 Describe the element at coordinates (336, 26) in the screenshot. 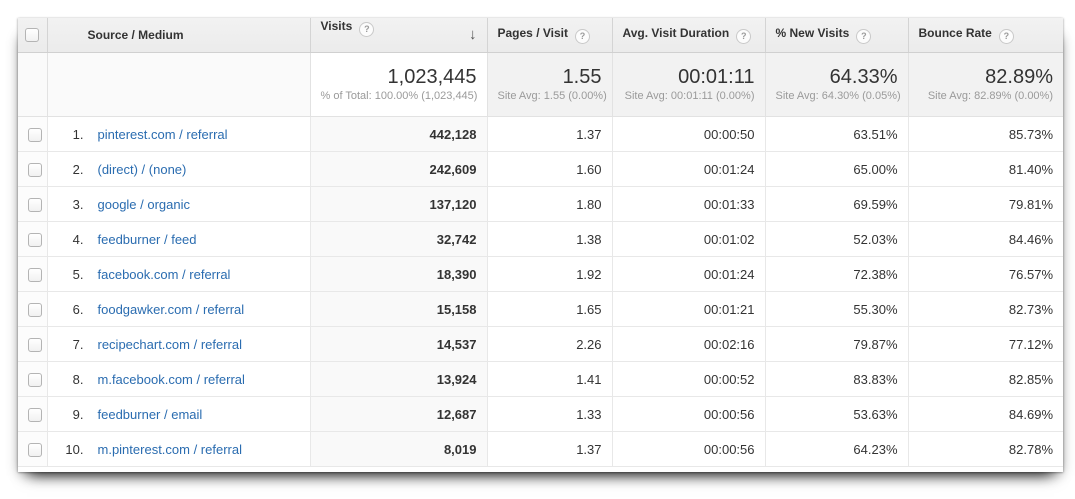

I see `column-label: Visits` at that location.